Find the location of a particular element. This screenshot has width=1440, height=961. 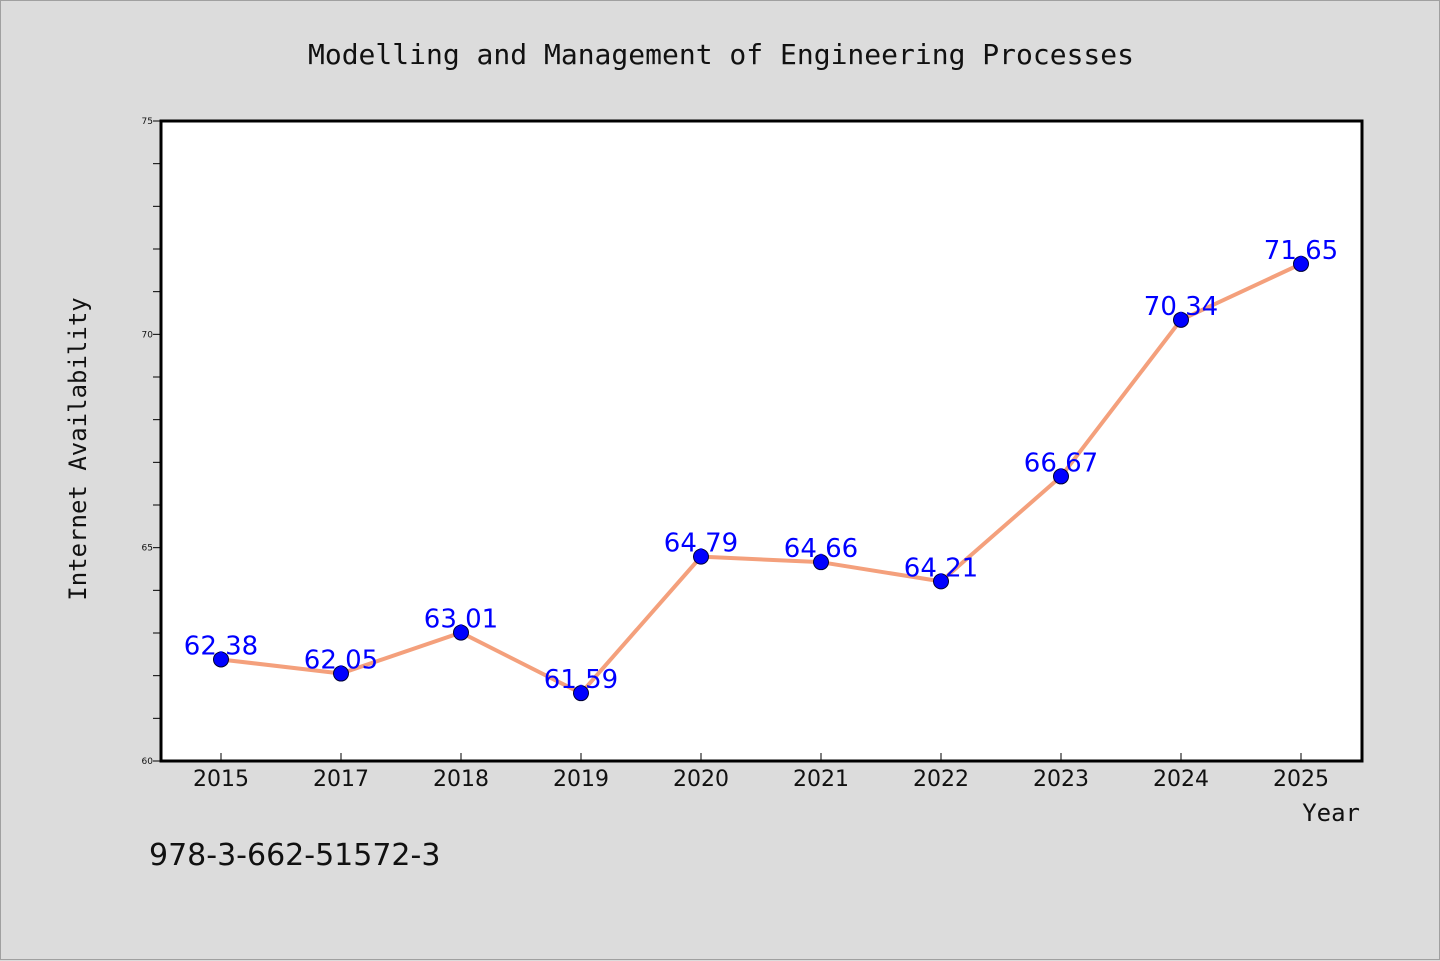

y-tick-label: 65 is located at coordinates (147, 549).